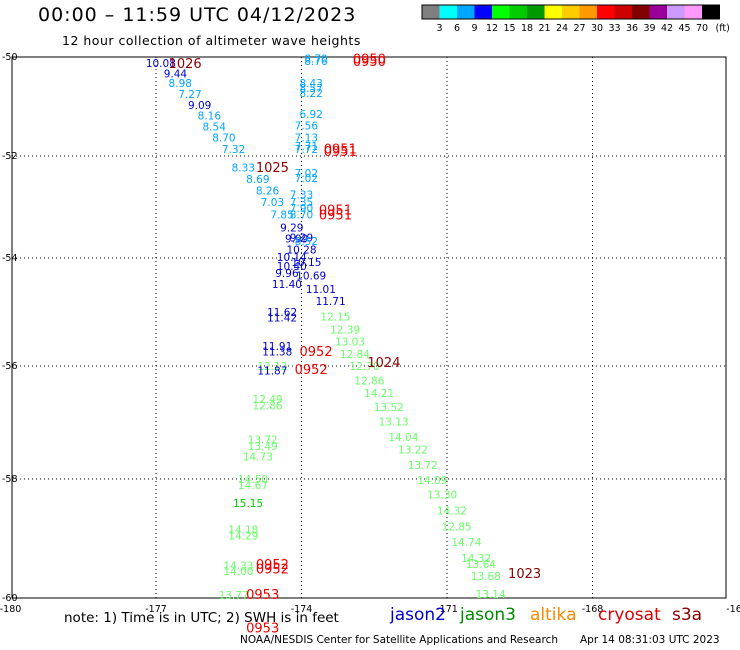 The height and width of the screenshot is (650, 740). I want to click on y-tick-label: -52, so click(10, 156).